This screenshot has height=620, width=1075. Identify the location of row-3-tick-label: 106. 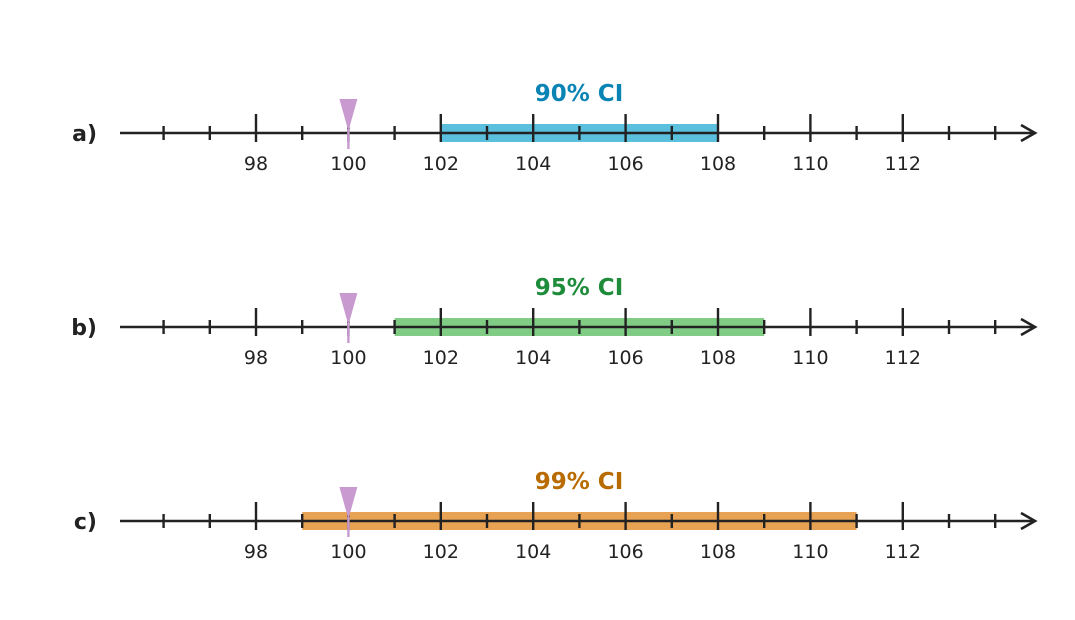
(625, 552).